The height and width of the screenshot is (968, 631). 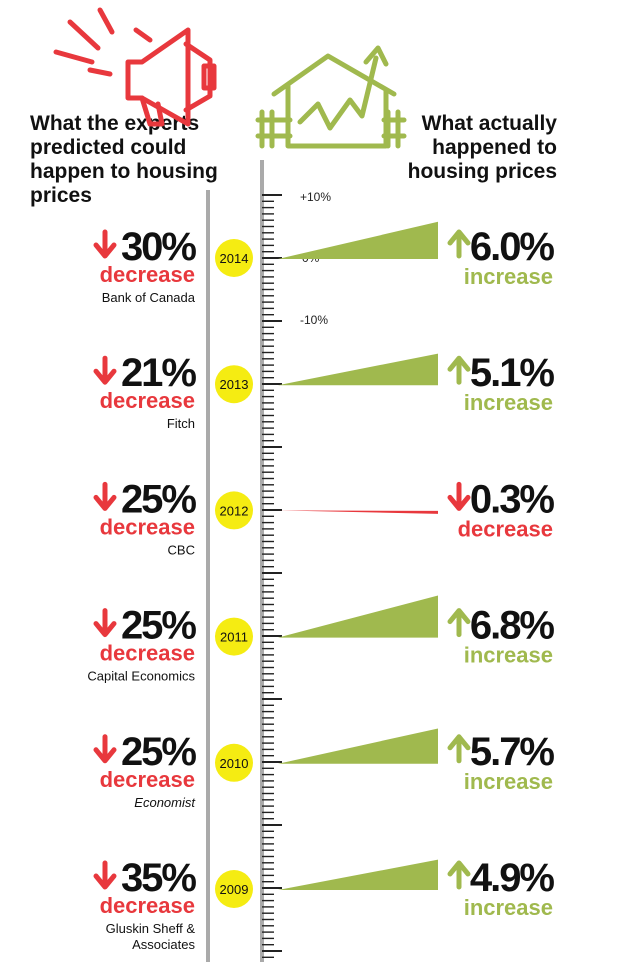 What do you see at coordinates (505, 528) in the screenshot?
I see `actual-label: decrease` at bounding box center [505, 528].